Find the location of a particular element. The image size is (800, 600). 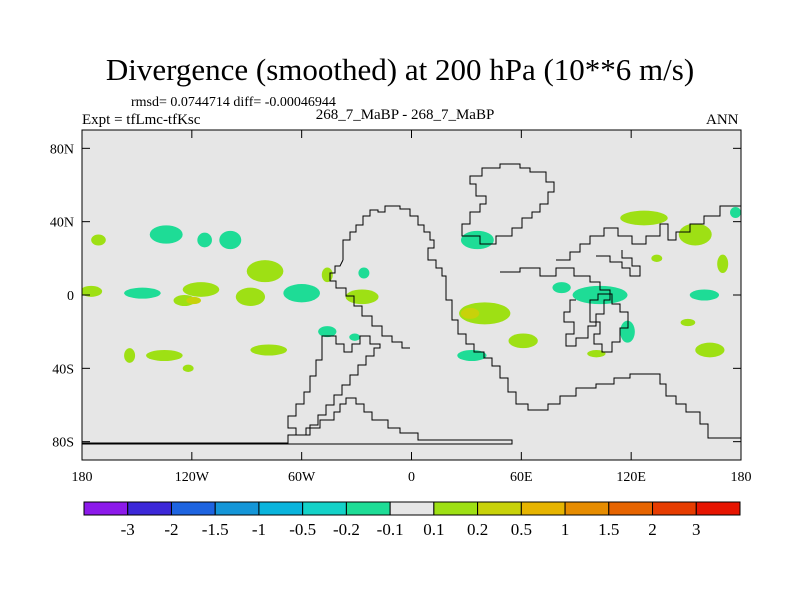

colorbar-label: -1 is located at coordinates (259, 529).